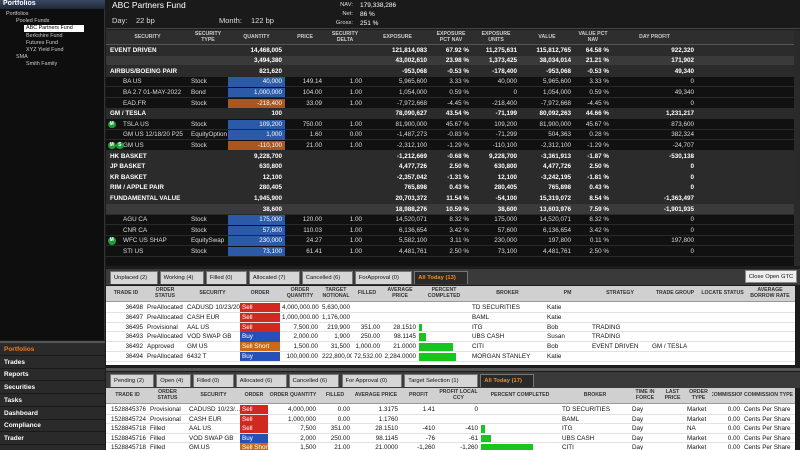 This screenshot has width=800, height=450. I want to click on table-cell: 1528845724, so click(128, 419).